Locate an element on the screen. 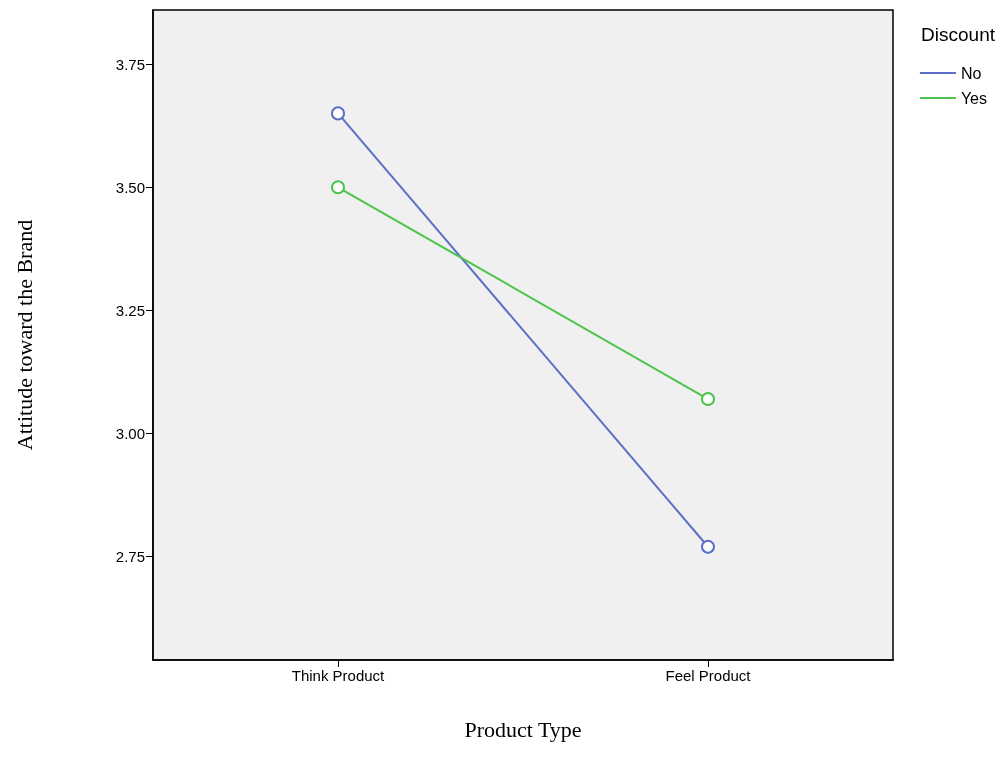 This screenshot has width=1006, height=765. y-tick-label: 3.50 is located at coordinates (130, 187).